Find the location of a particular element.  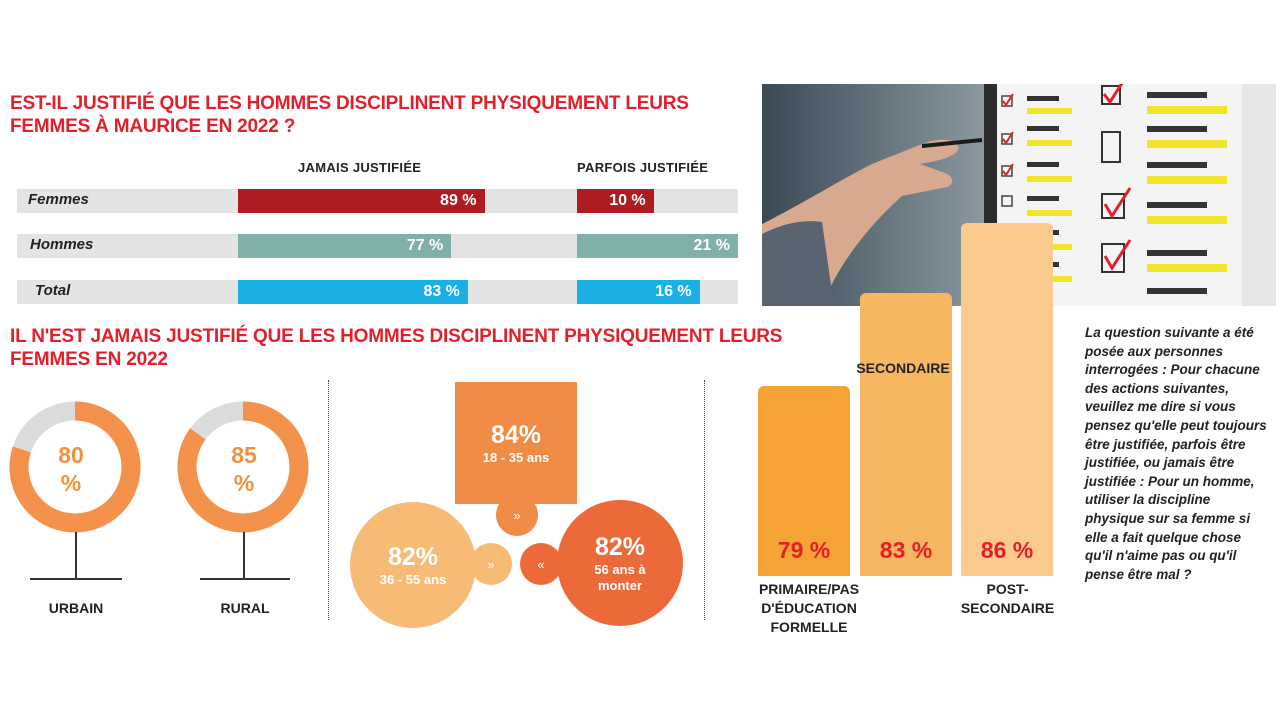

donut-value-urbain: 80% is located at coordinates (71, 469).